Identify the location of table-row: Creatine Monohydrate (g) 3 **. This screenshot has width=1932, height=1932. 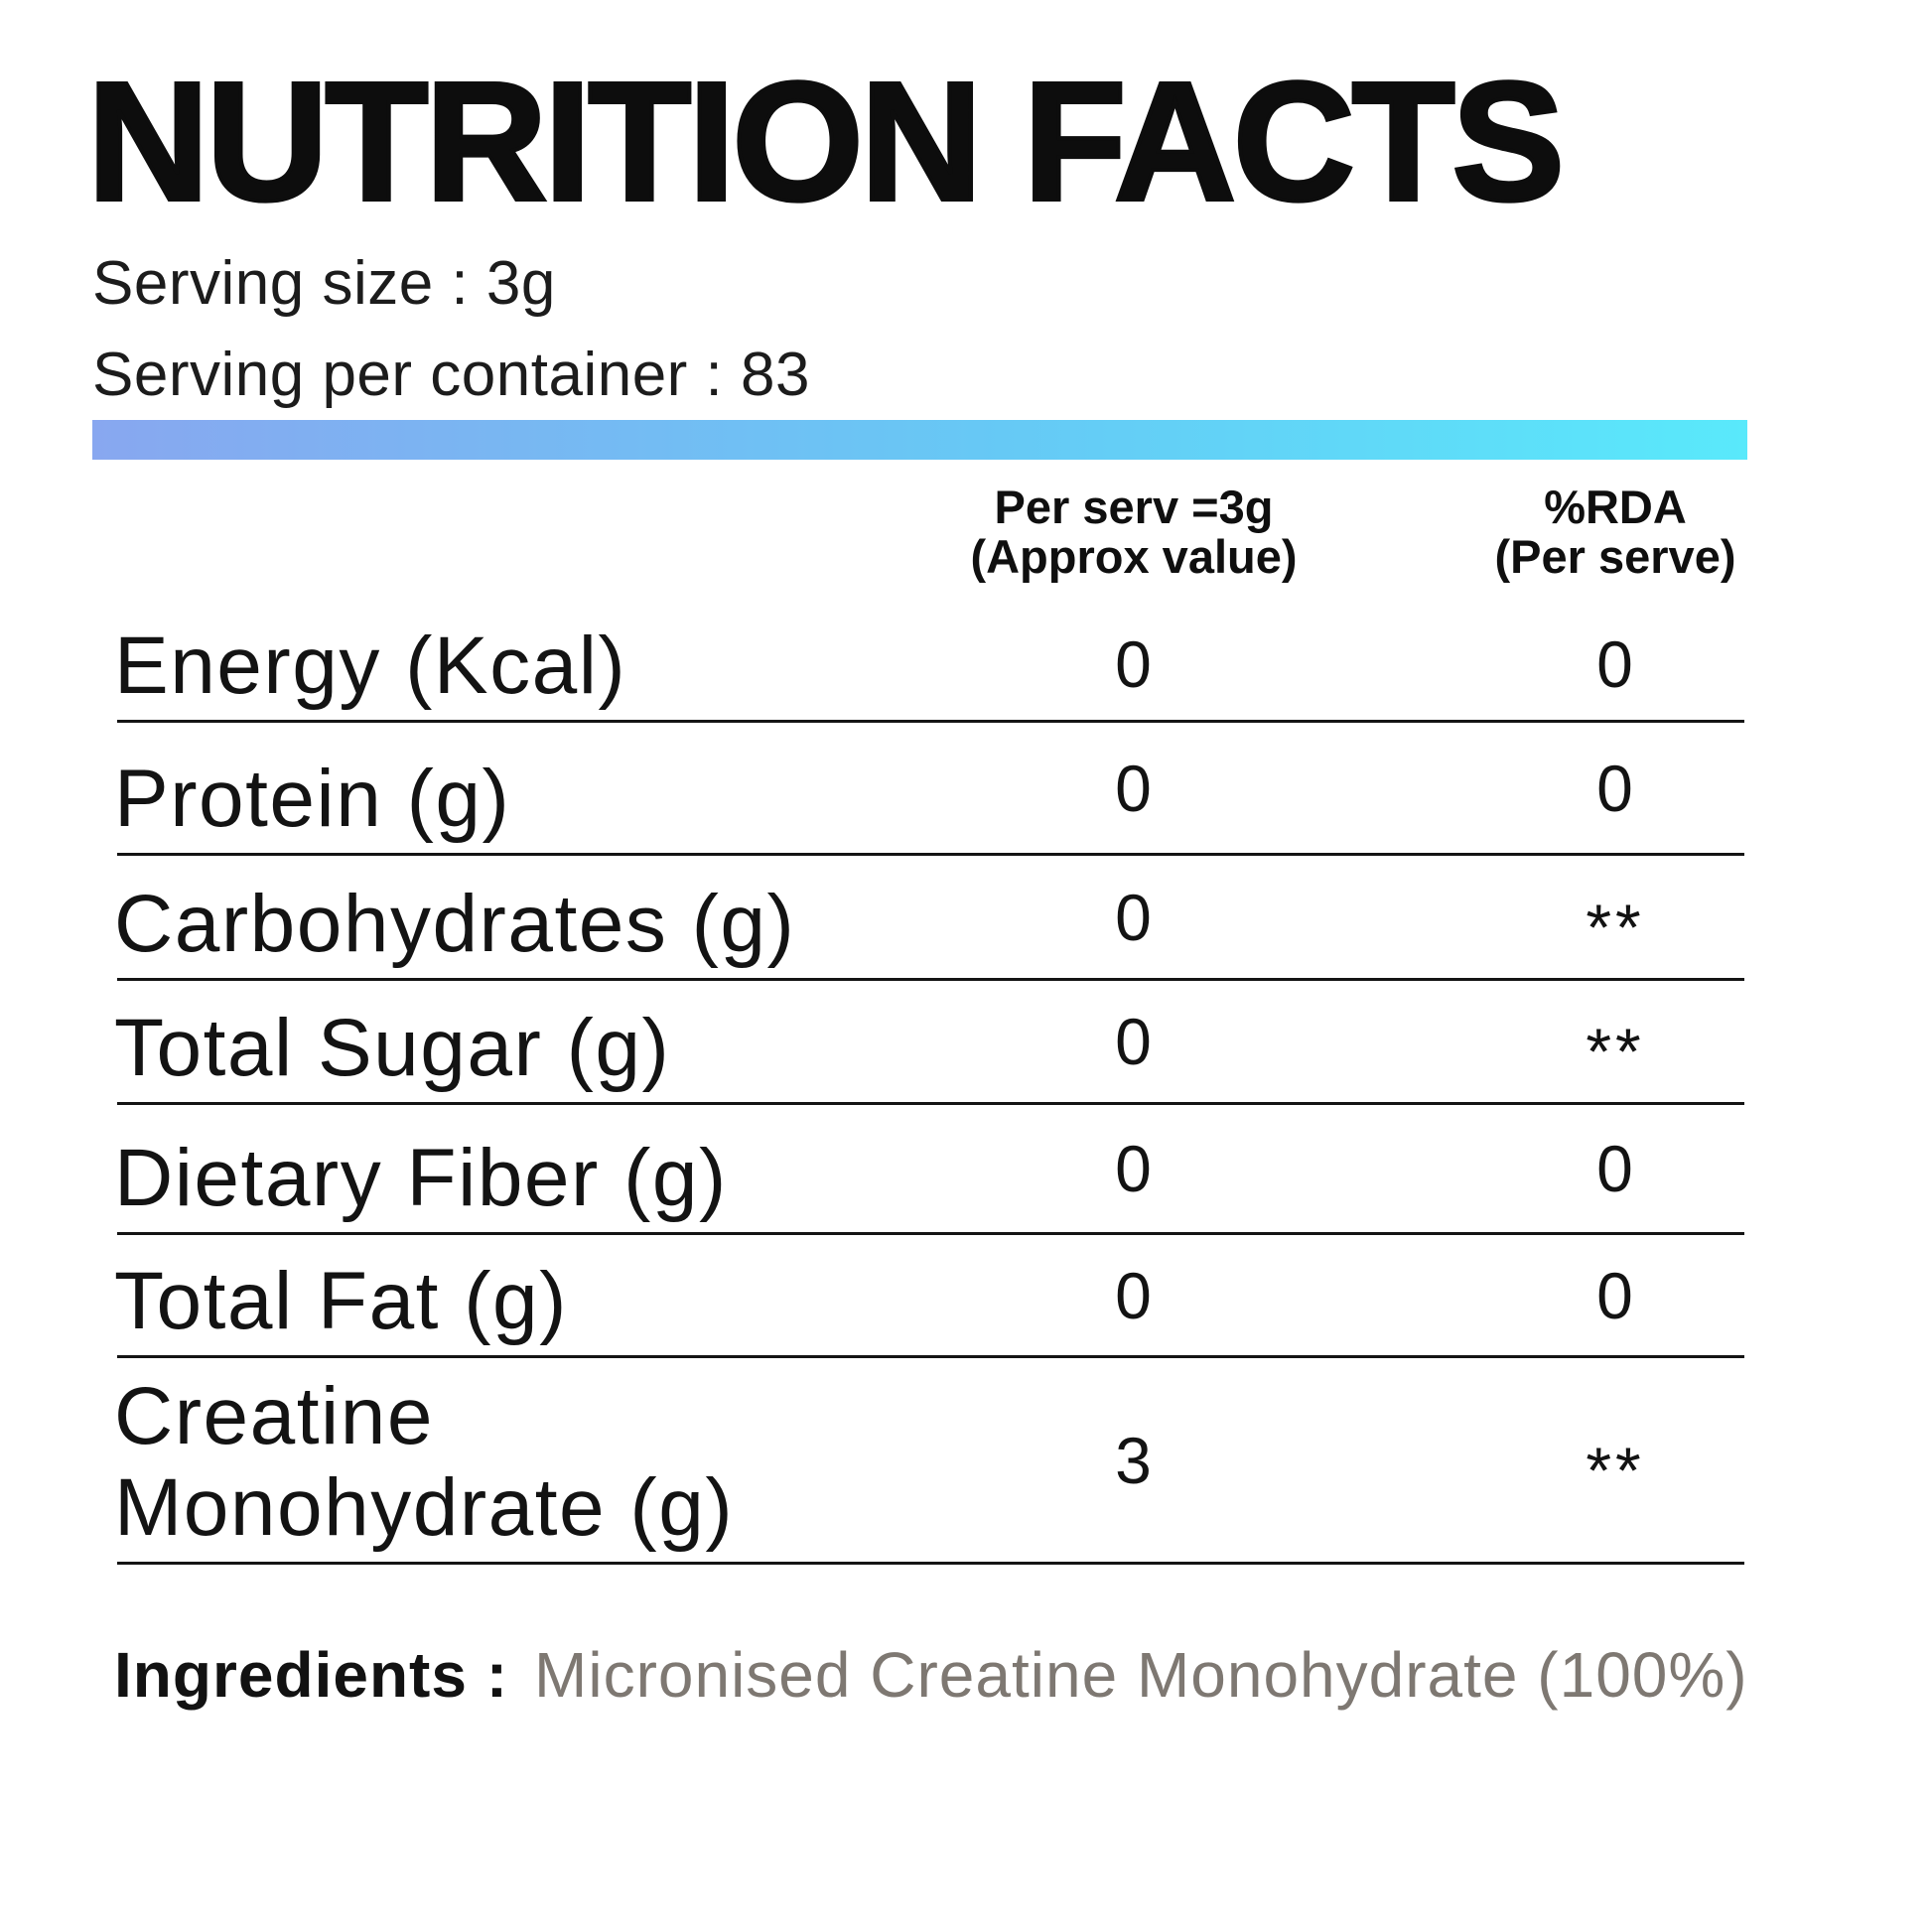
(929, 1462).